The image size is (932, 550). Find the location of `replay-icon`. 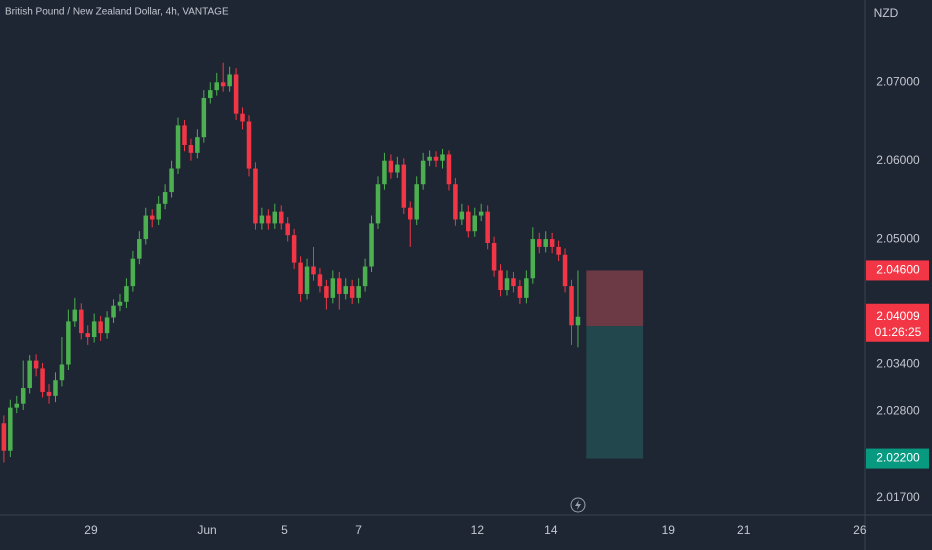

replay-icon is located at coordinates (578, 505).